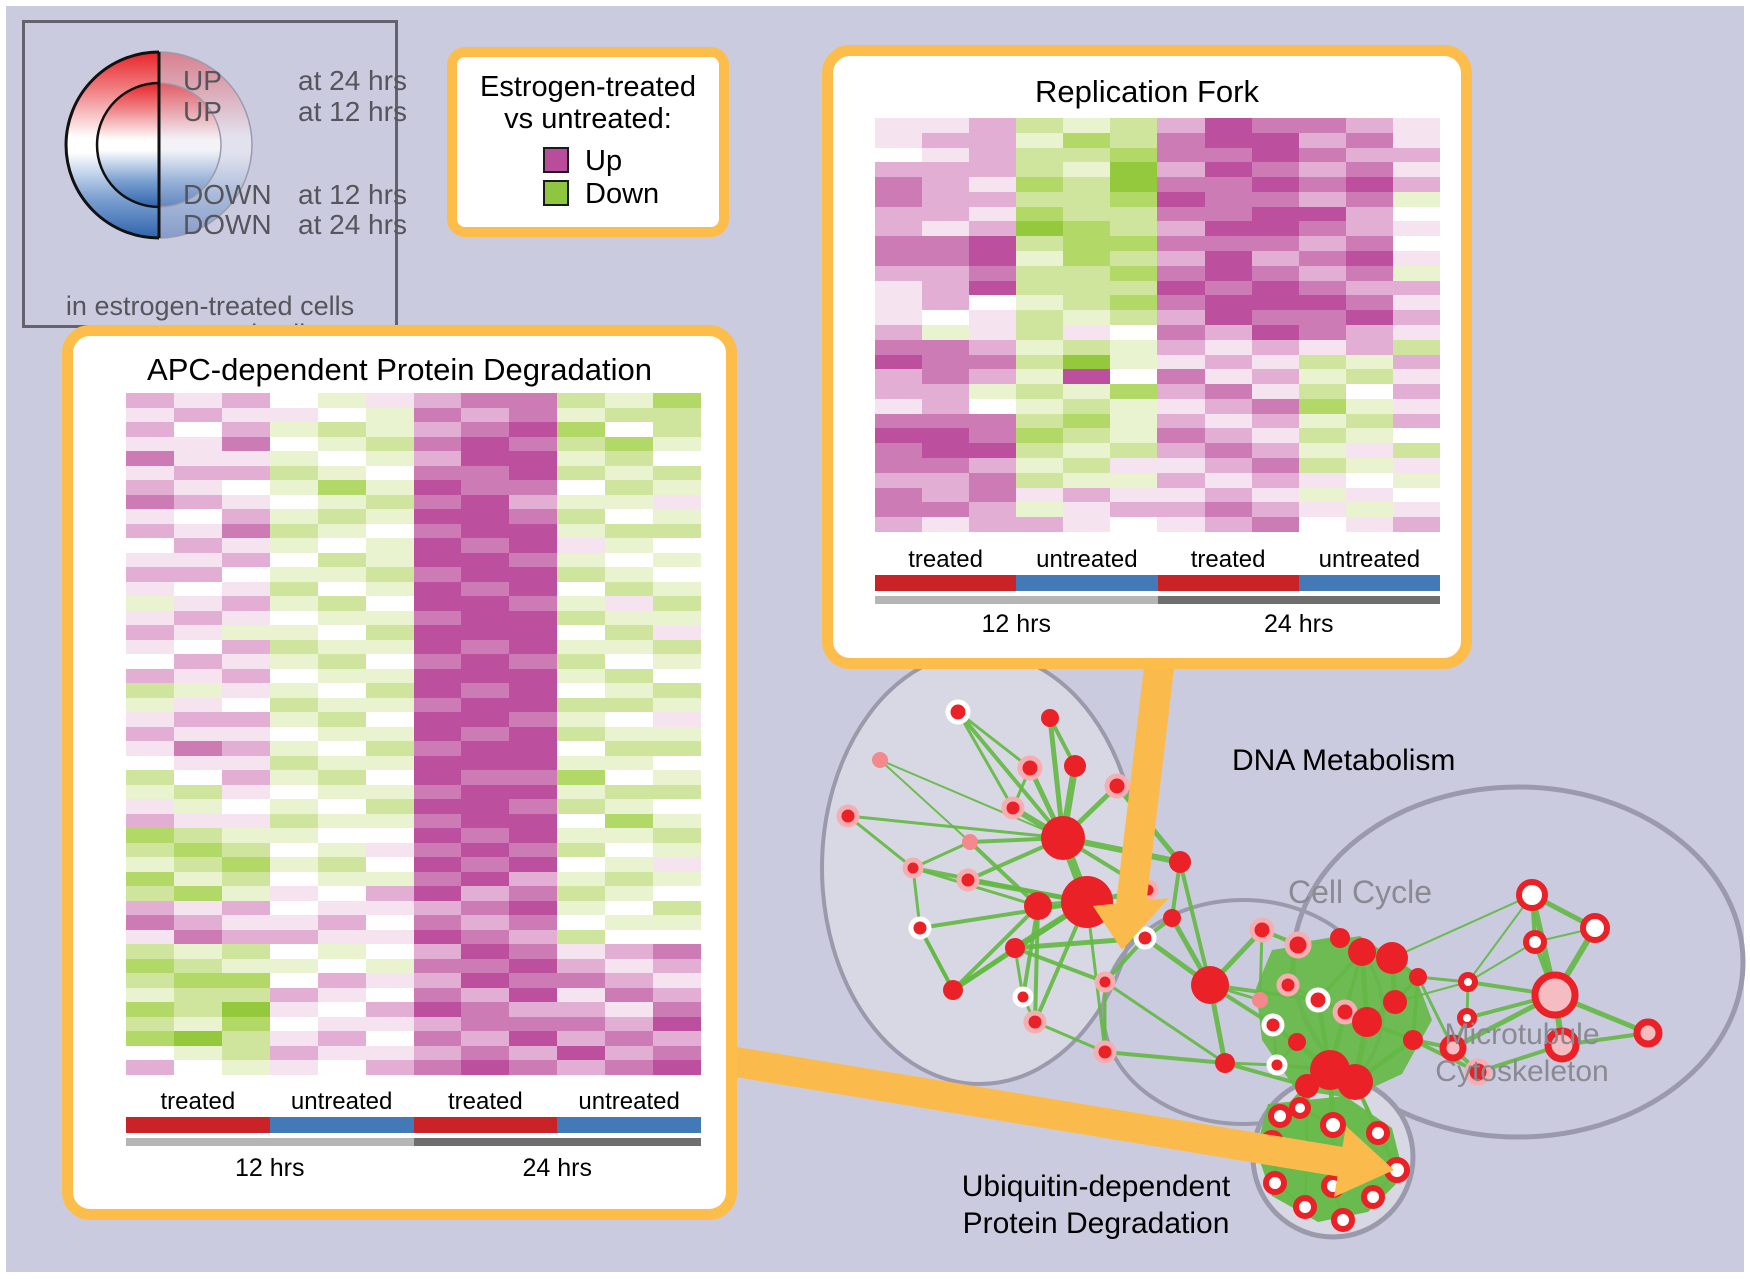  What do you see at coordinates (295, 225) in the screenshot?
I see `ring-row-down-24: DOWN at 24 hrs` at bounding box center [295, 225].